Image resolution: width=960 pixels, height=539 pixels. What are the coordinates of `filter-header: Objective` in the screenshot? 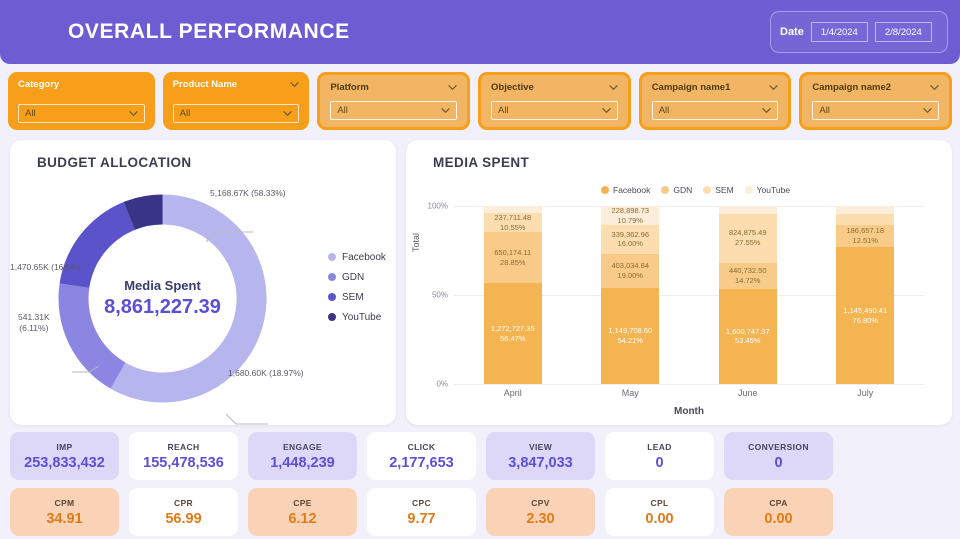 It's located at (554, 87).